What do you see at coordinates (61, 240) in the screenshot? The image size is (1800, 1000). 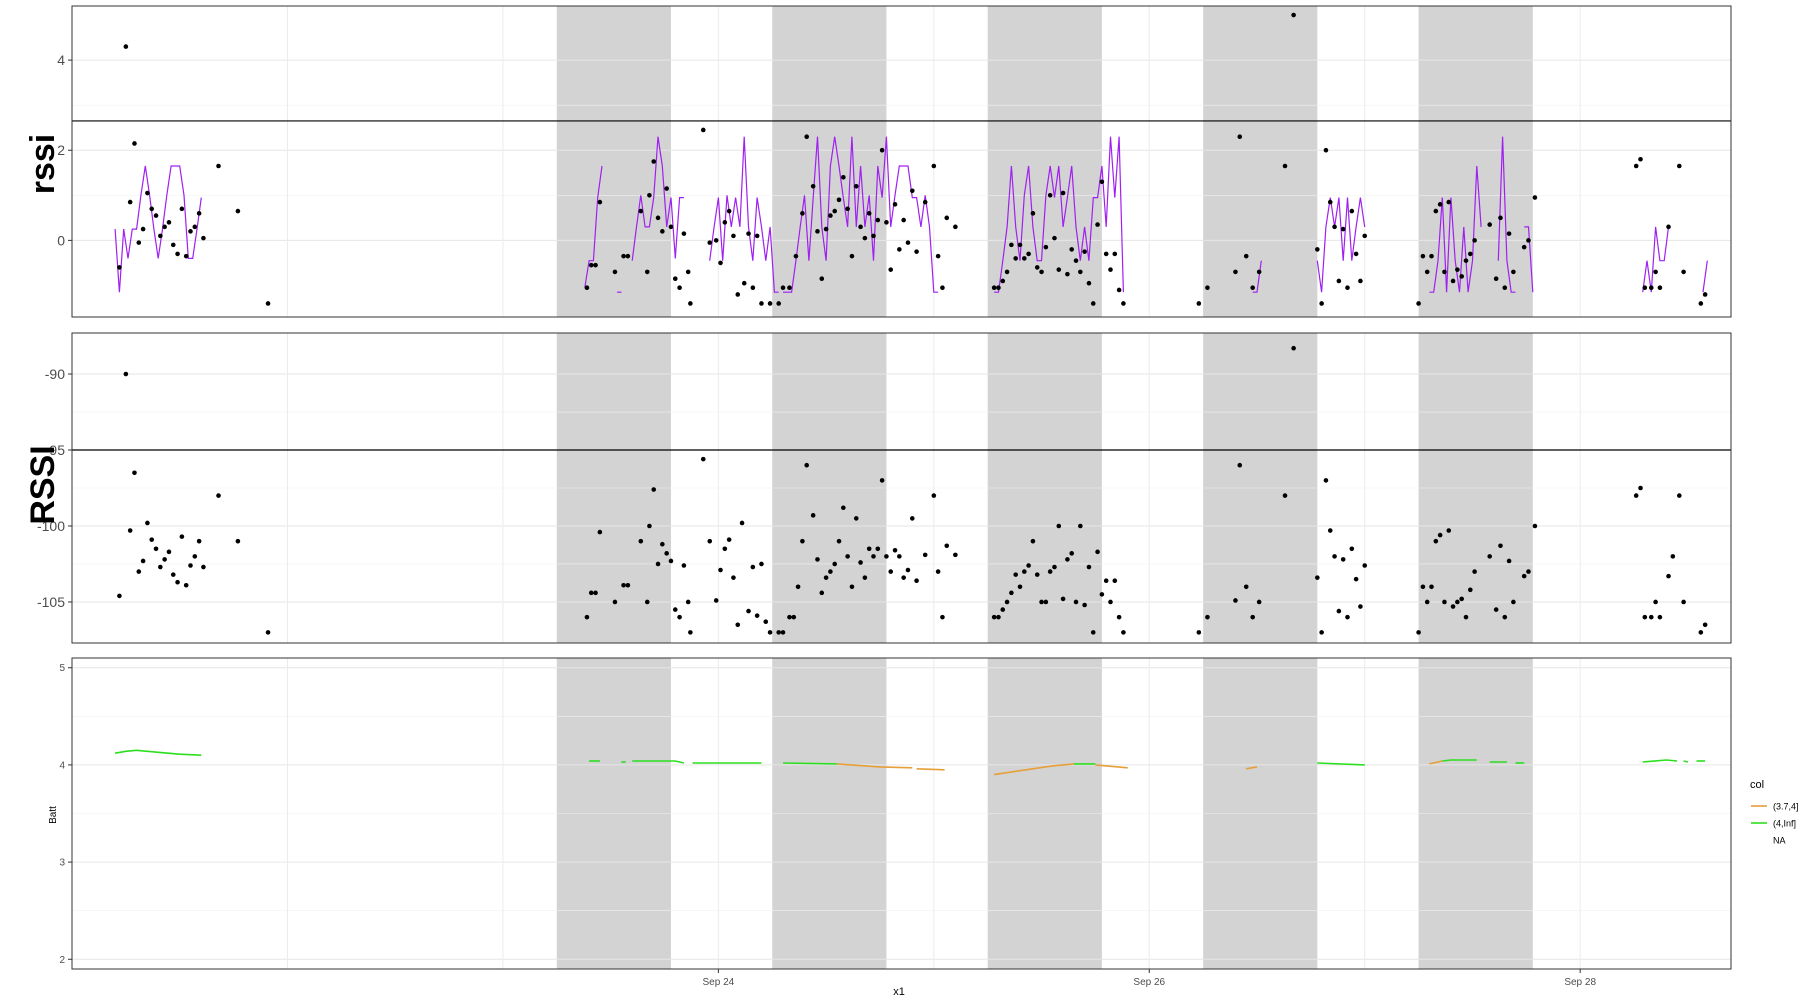 I see `y-tick-label: 0` at bounding box center [61, 240].